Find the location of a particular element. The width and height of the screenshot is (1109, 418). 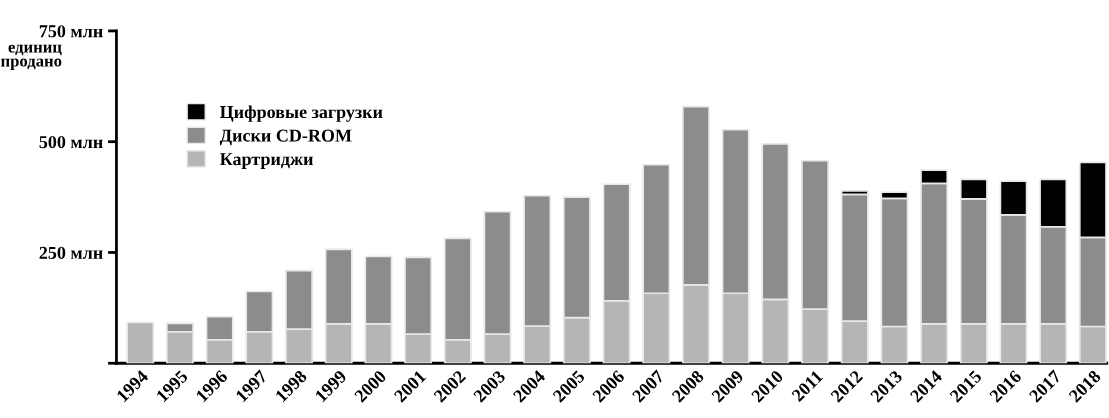

legend-label: Диски CD-ROM is located at coordinates (285, 137).